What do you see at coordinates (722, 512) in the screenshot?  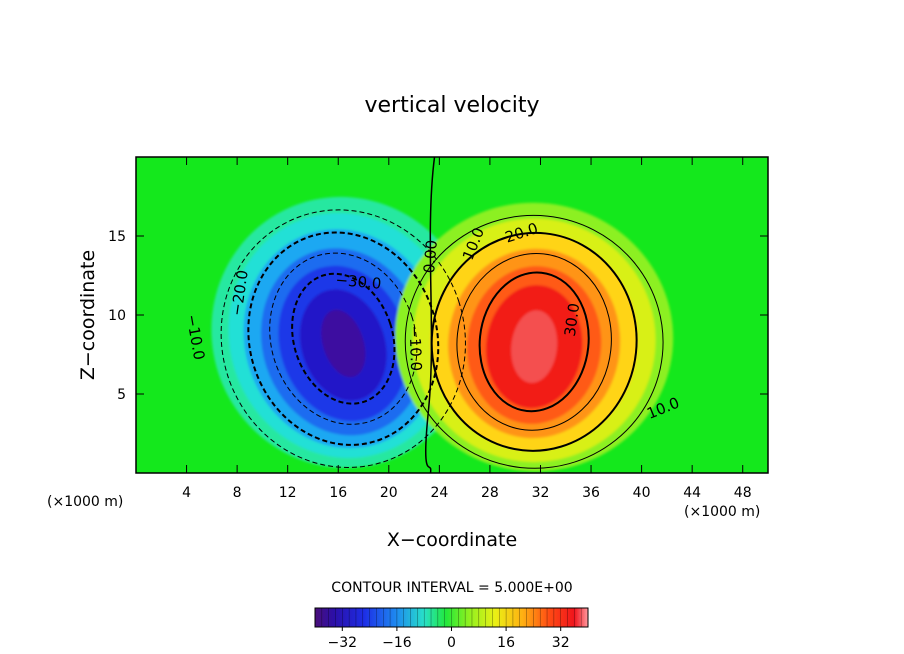 I see `x-unit-right: (×1000 m)` at bounding box center [722, 512].